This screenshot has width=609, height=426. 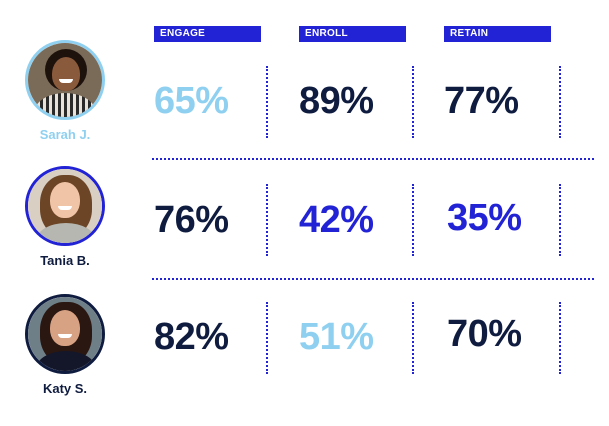 What do you see at coordinates (481, 101) in the screenshot?
I see `metric-sarah-retain: 77%` at bounding box center [481, 101].